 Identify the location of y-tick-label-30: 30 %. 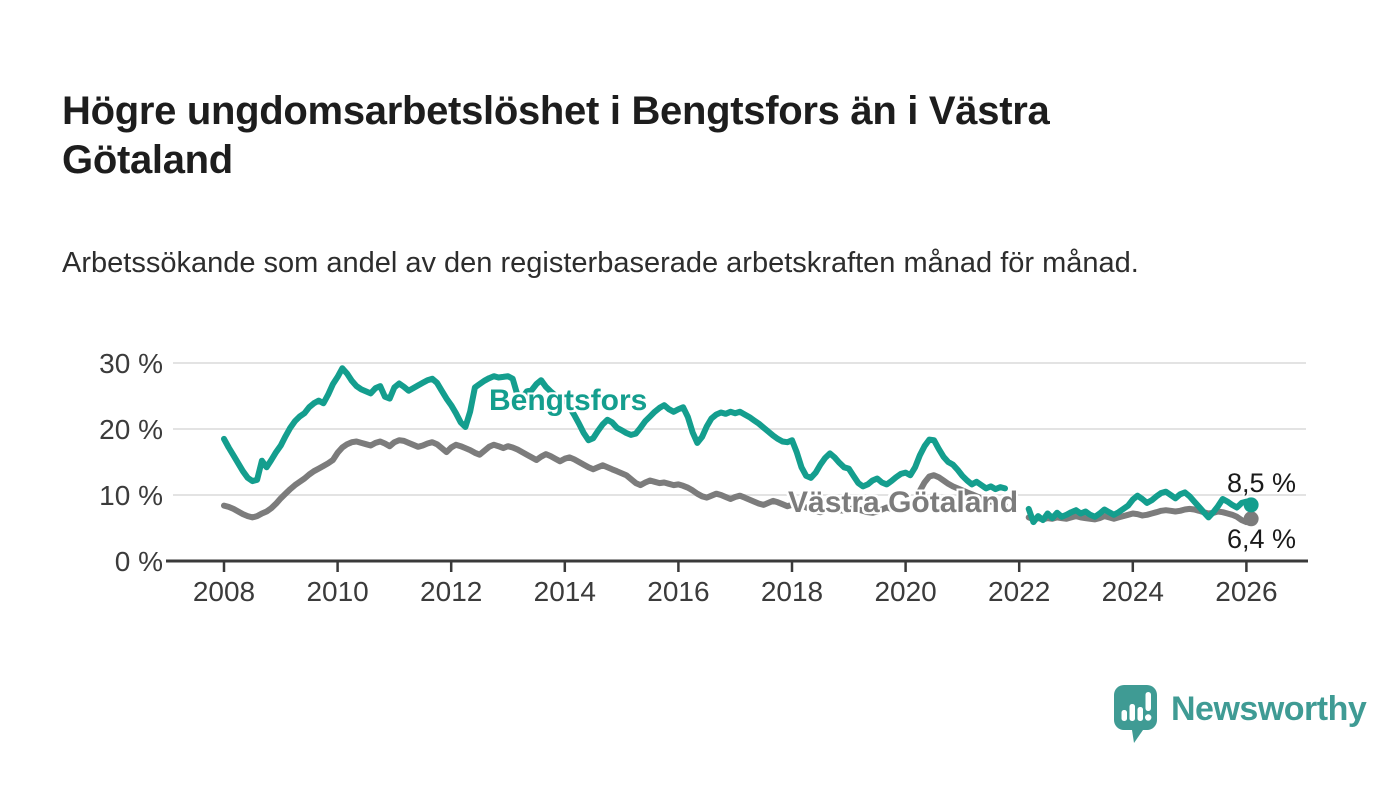
(131, 363).